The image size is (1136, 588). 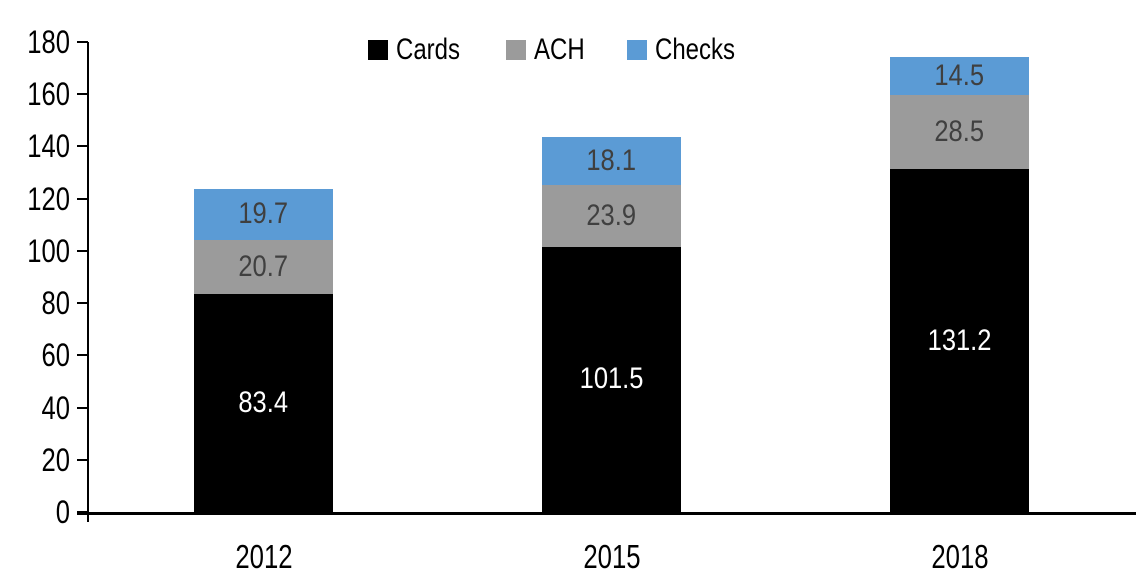 I want to click on y-axis-tick-label: 40, so click(x=55, y=407).